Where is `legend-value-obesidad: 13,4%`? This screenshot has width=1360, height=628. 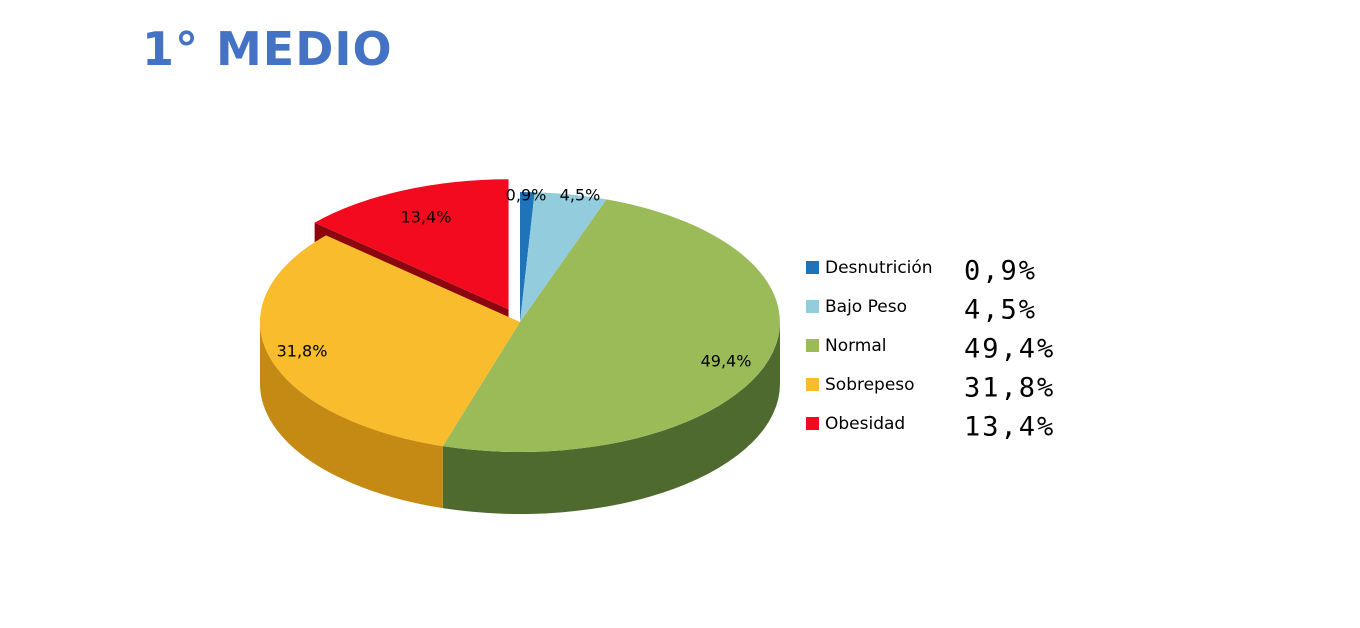 legend-value-obesidad: 13,4% is located at coordinates (1009, 427).